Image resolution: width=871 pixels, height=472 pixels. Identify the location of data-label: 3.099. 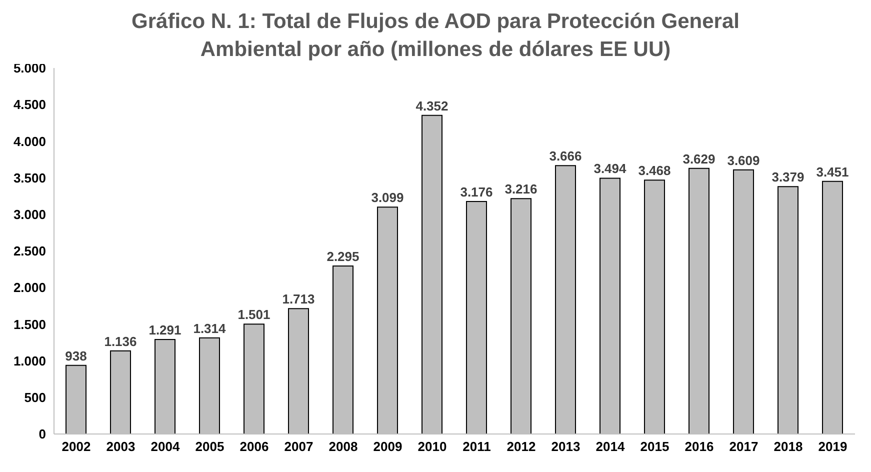
(387, 198).